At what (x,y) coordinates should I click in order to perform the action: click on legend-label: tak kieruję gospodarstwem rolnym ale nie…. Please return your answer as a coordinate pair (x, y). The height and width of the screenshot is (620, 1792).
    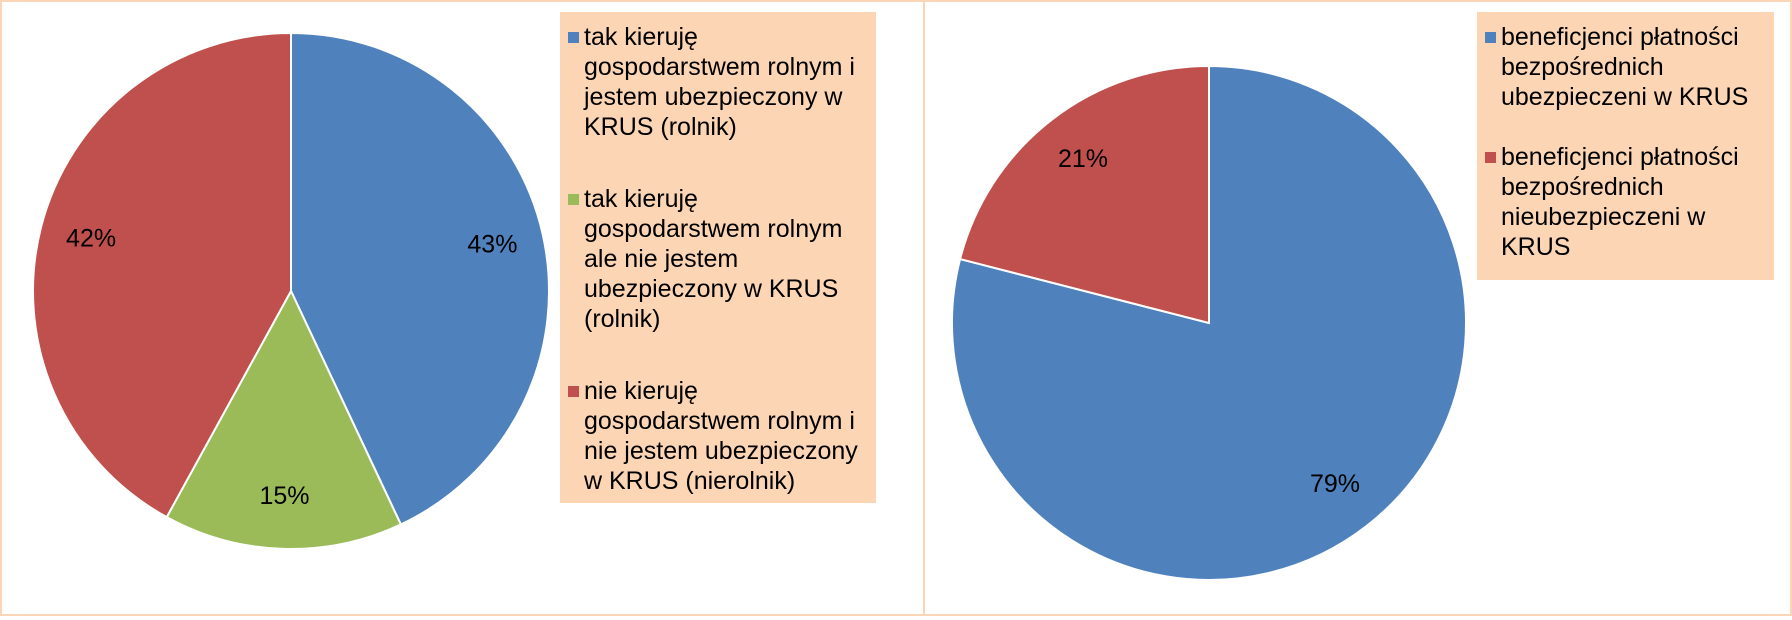
    Looking at the image, I should click on (713, 259).